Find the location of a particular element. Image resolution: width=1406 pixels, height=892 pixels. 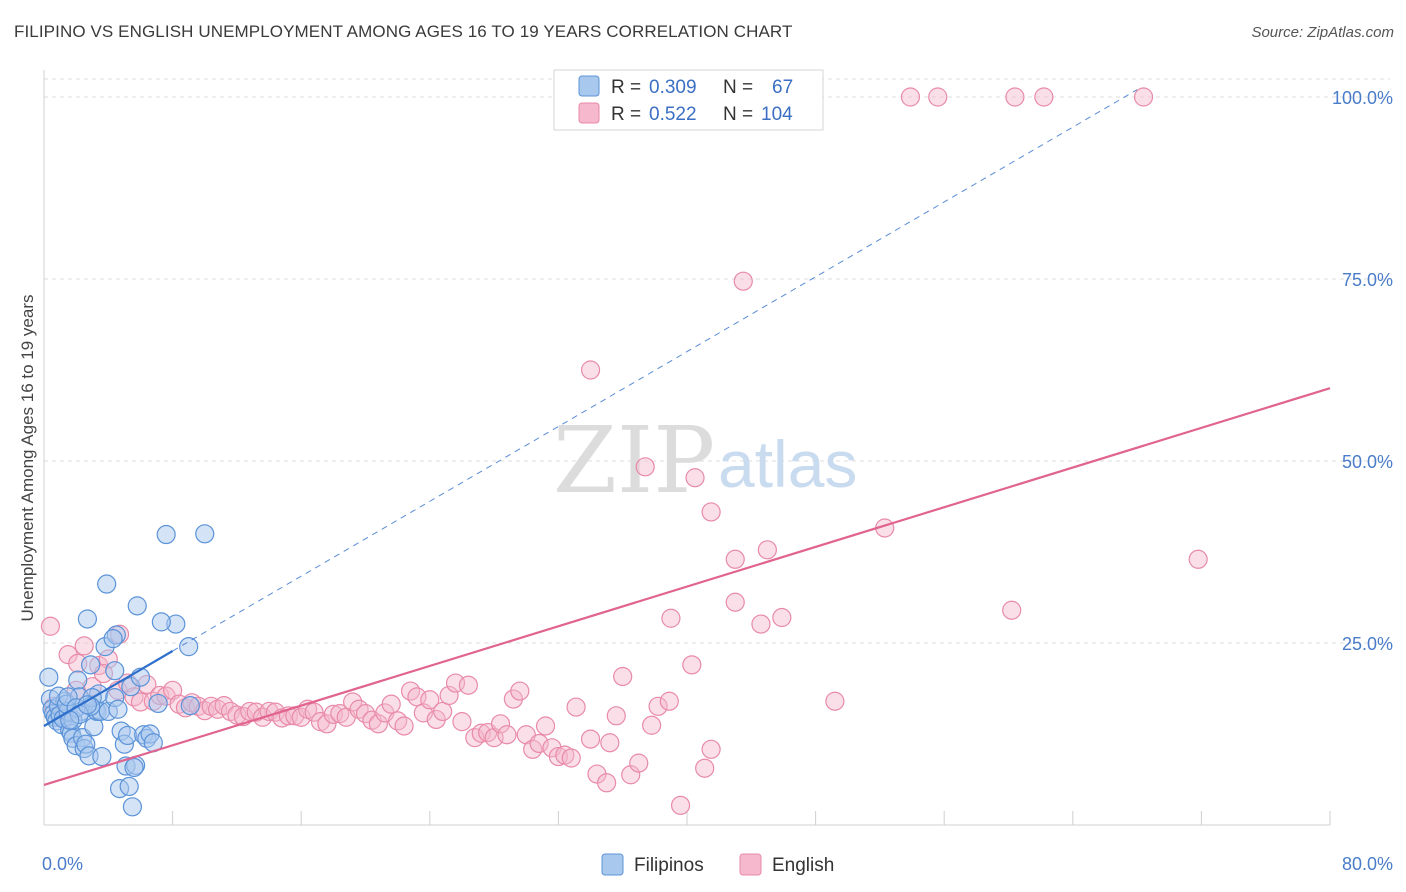

legend-swatch-english is located at coordinates (589, 113).